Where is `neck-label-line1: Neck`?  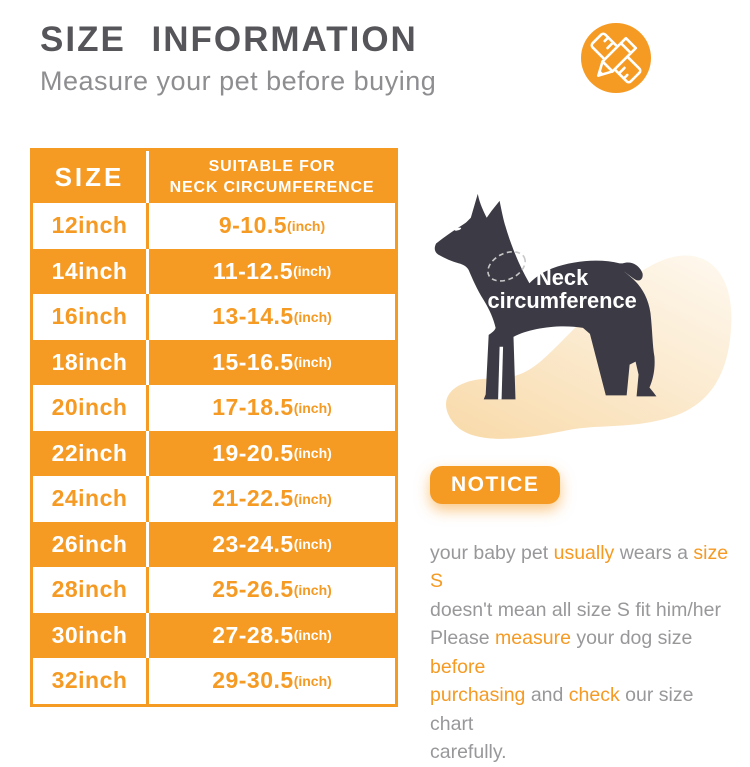 neck-label-line1: Neck is located at coordinates (562, 277).